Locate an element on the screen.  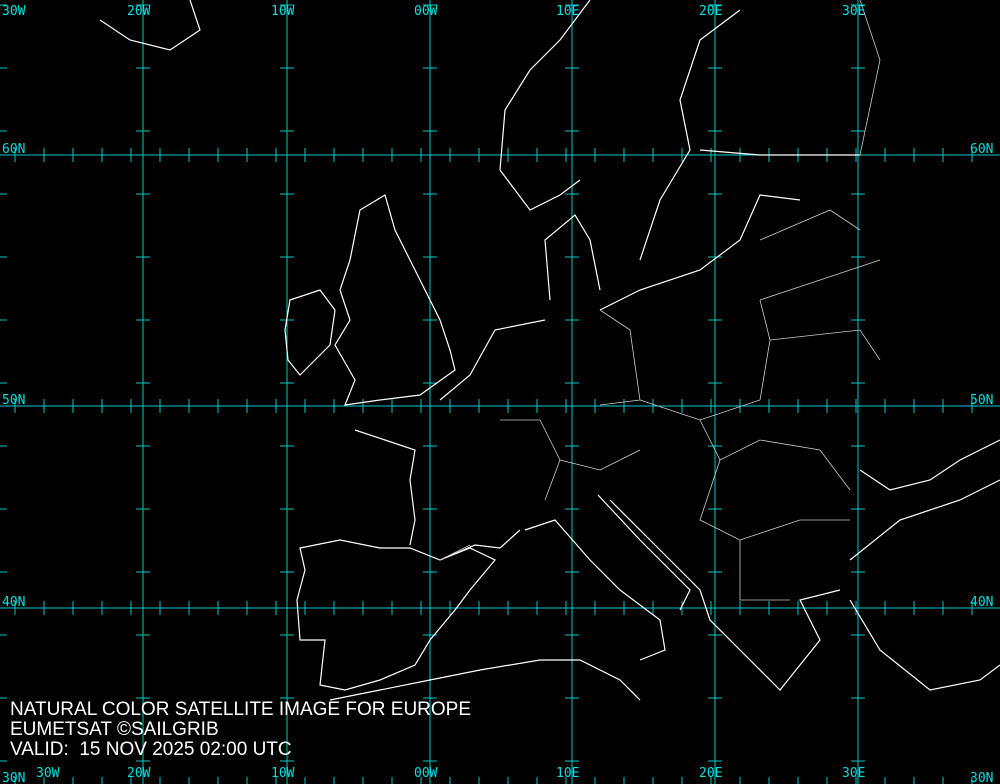
coast-norway is located at coordinates (545, 105).